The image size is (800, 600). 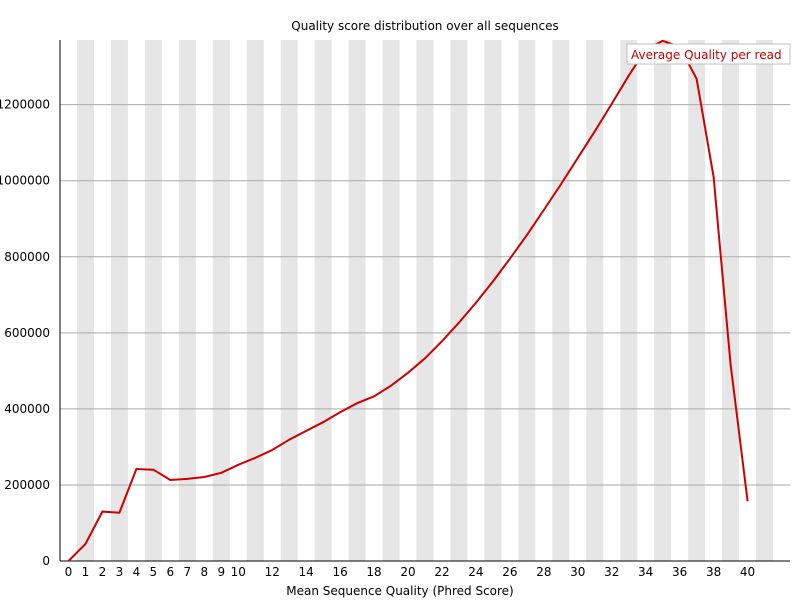 What do you see at coordinates (272, 572) in the screenshot?
I see `x-tick-label: 12` at bounding box center [272, 572].